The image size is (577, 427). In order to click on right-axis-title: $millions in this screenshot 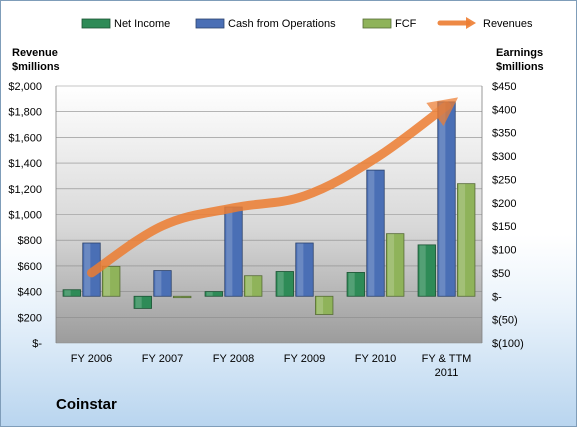, I will do `click(520, 67)`.